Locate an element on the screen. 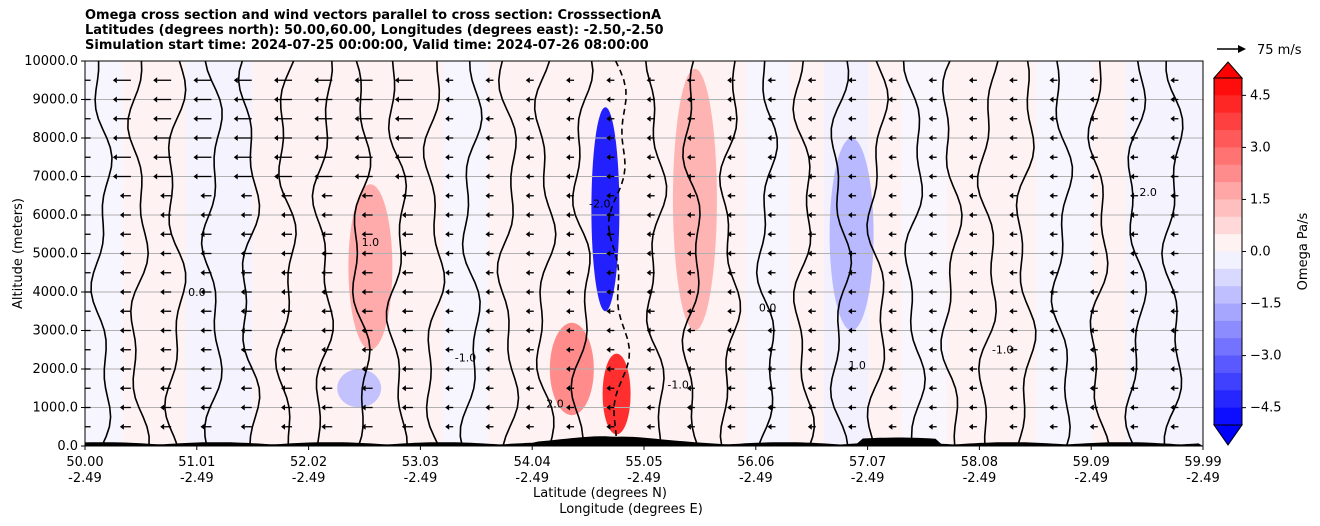 This screenshot has height=526, width=1320. colorbar-tick-label: 4.5 is located at coordinates (1260, 95).